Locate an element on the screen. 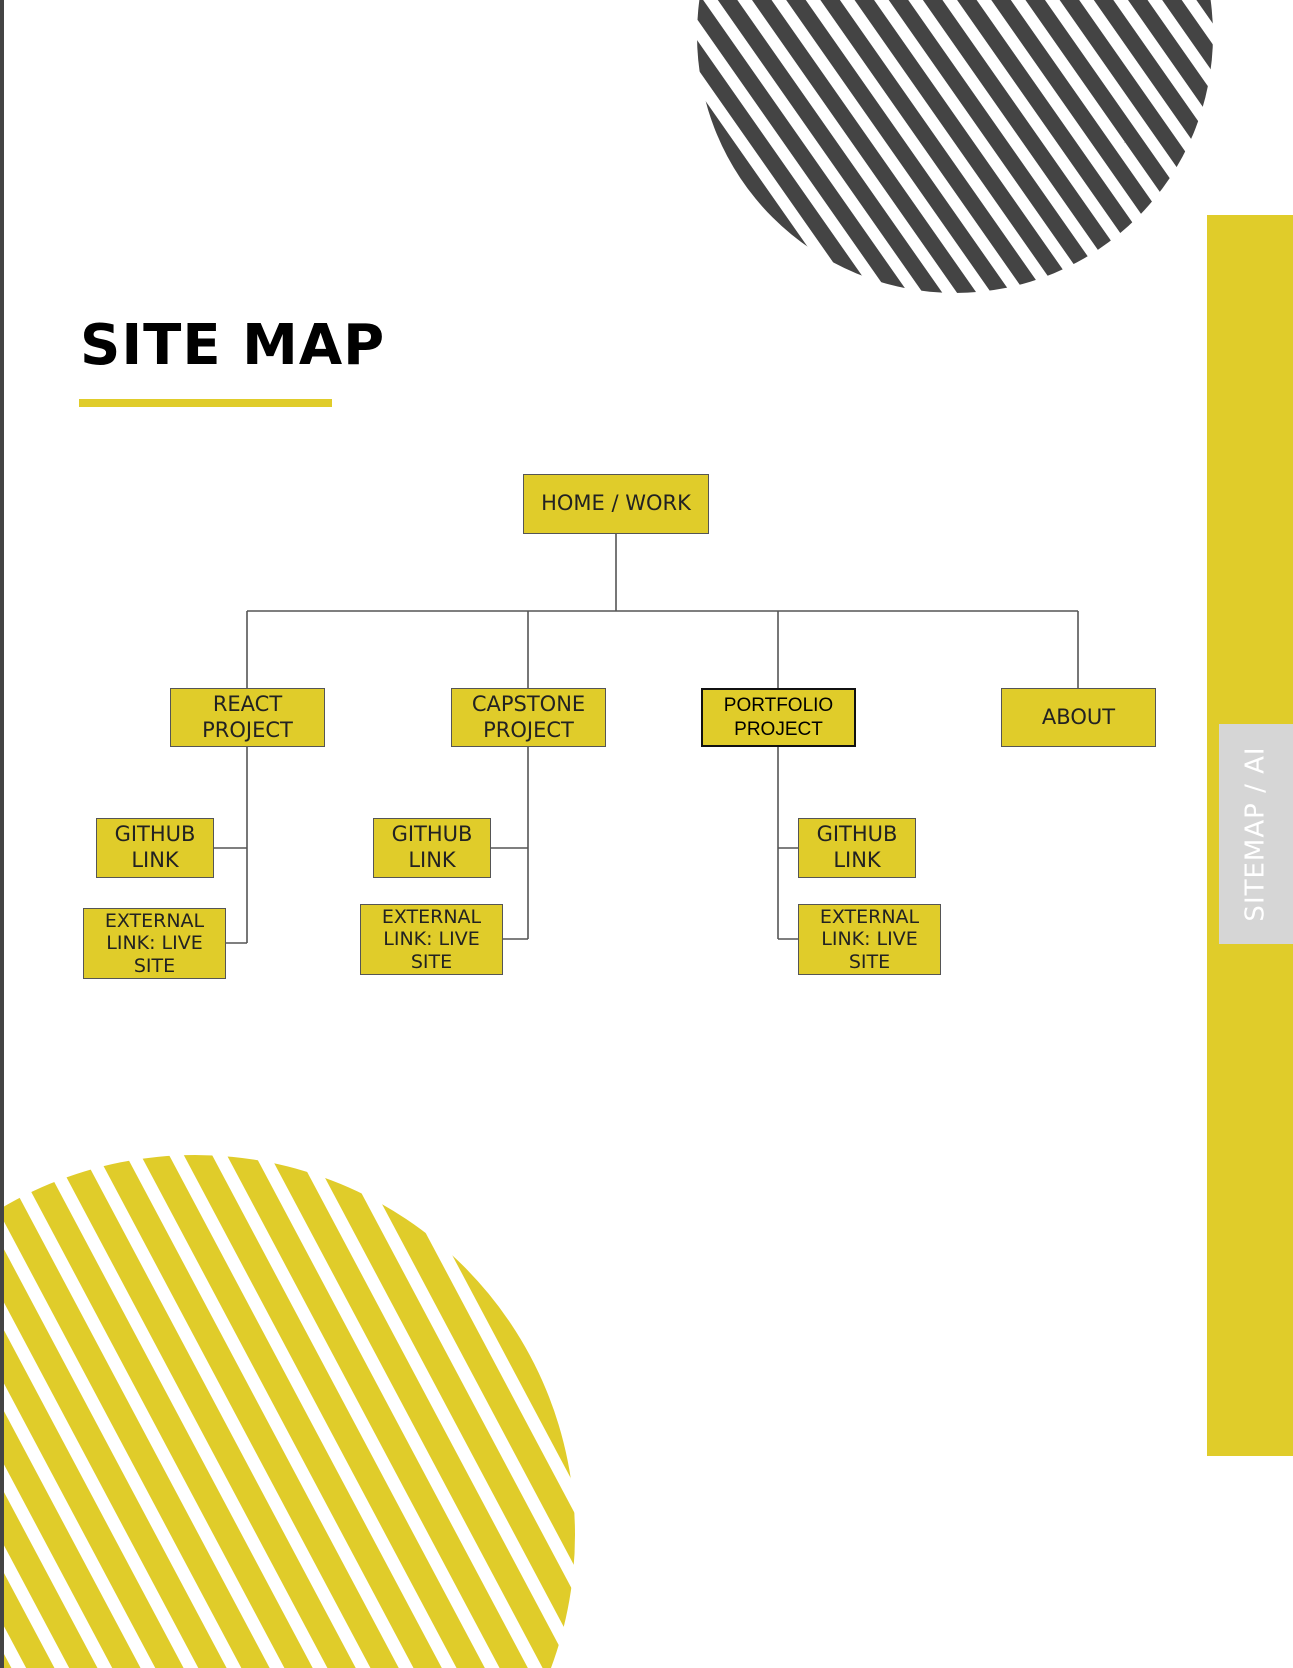  node-react-external-link: EXTERNAL LINK: LIVE SITE is located at coordinates (154, 943).